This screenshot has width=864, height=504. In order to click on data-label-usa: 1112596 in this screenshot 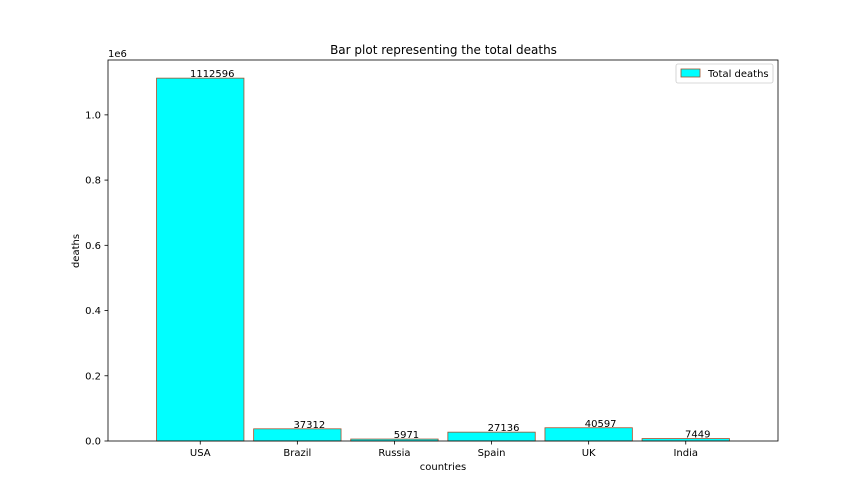, I will do `click(212, 74)`.